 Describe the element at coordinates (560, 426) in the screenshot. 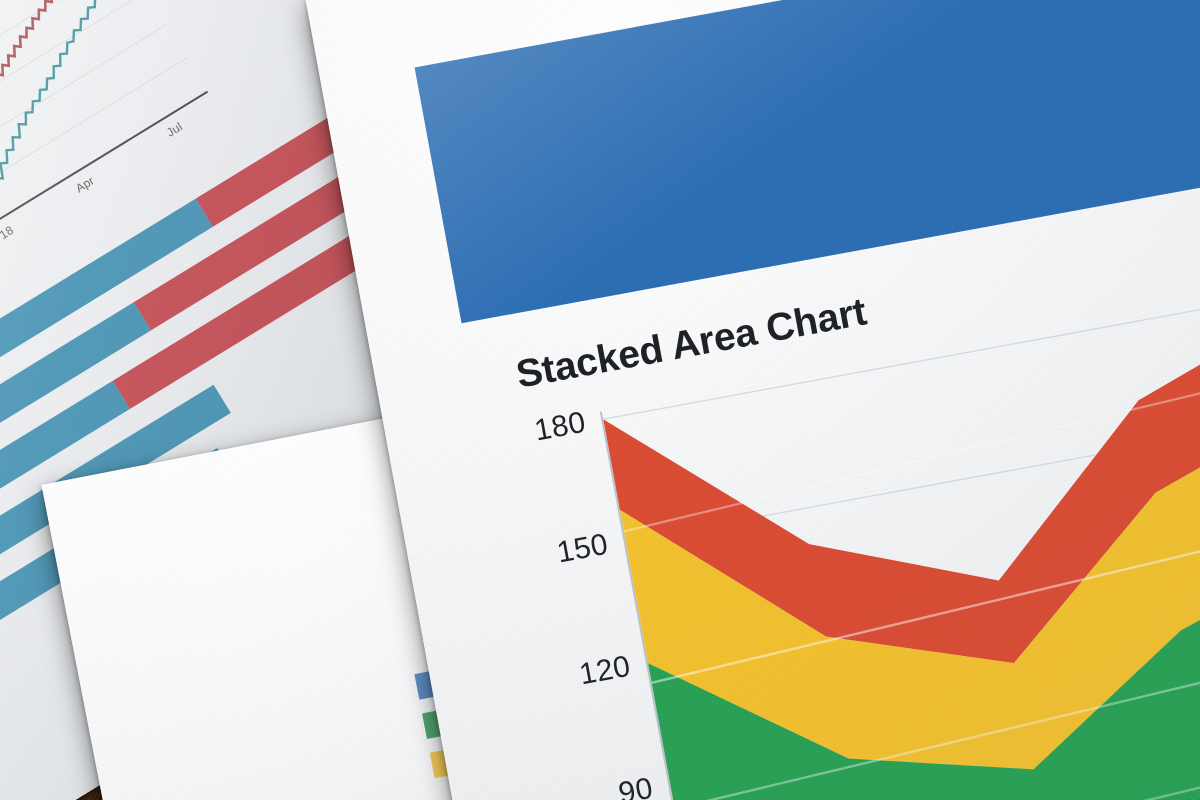

I see `y-tick-180: 180` at that location.